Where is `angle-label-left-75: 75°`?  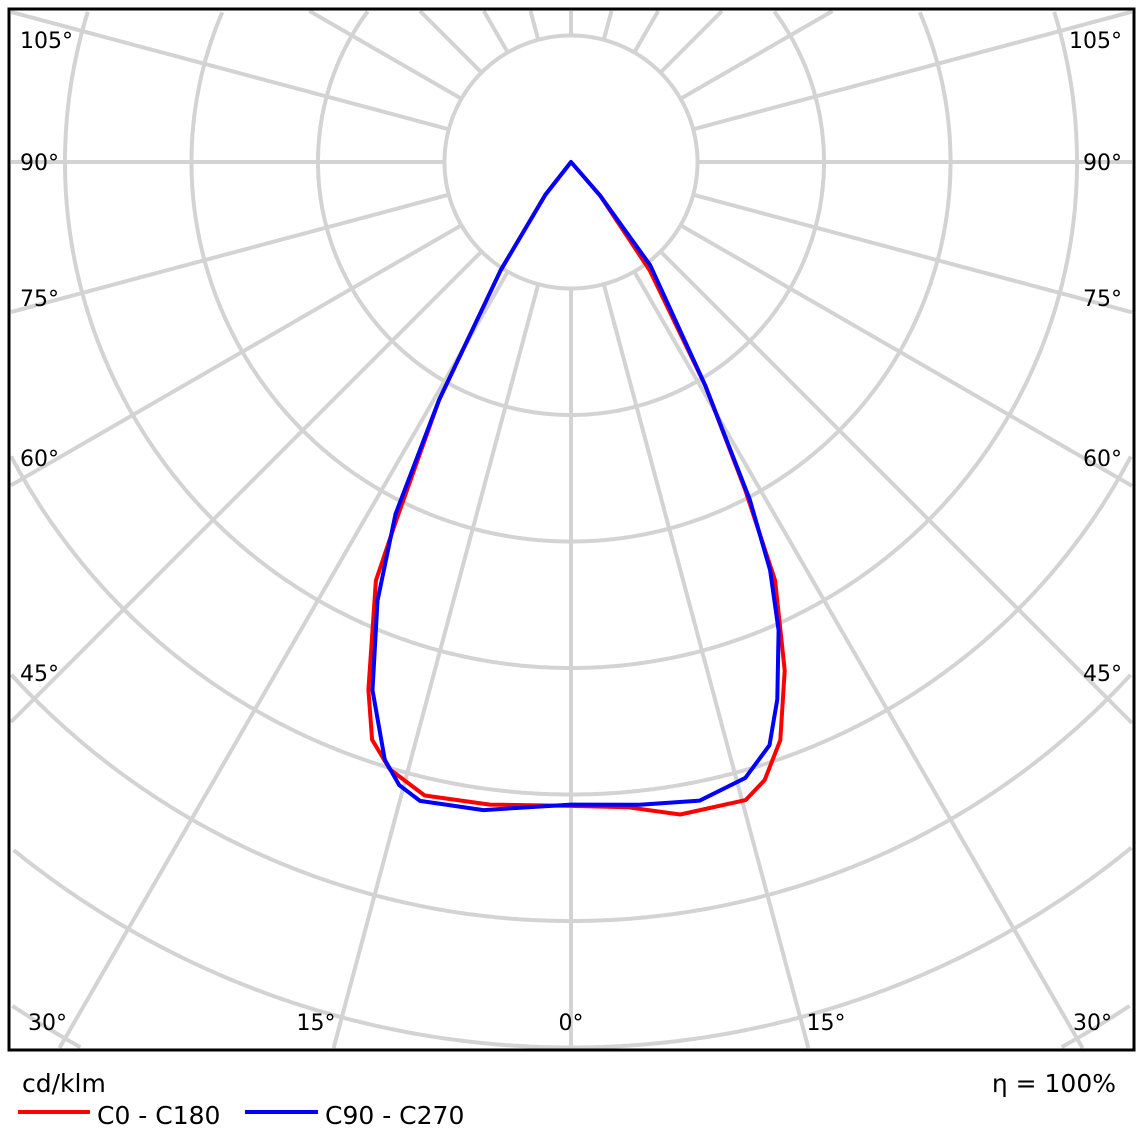 angle-label-left-75: 75° is located at coordinates (39, 299).